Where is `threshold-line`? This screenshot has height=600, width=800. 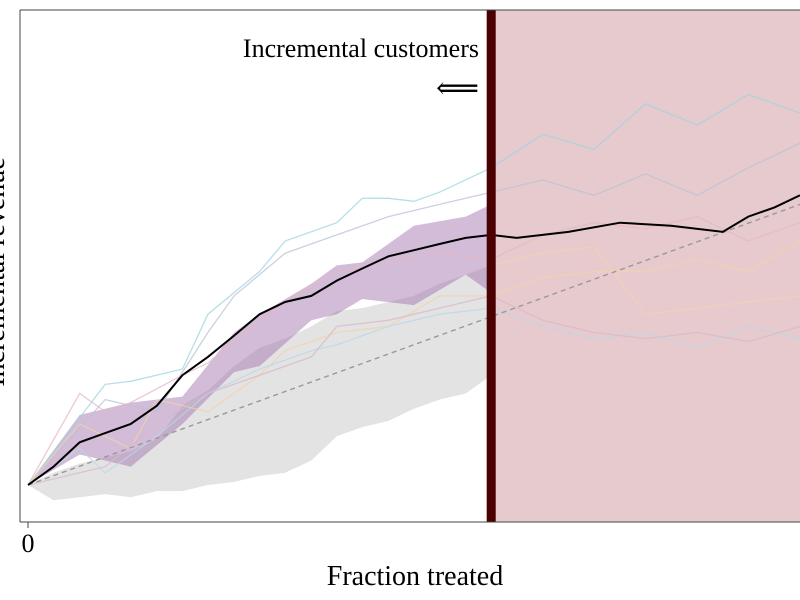
threshold-line is located at coordinates (491, 266).